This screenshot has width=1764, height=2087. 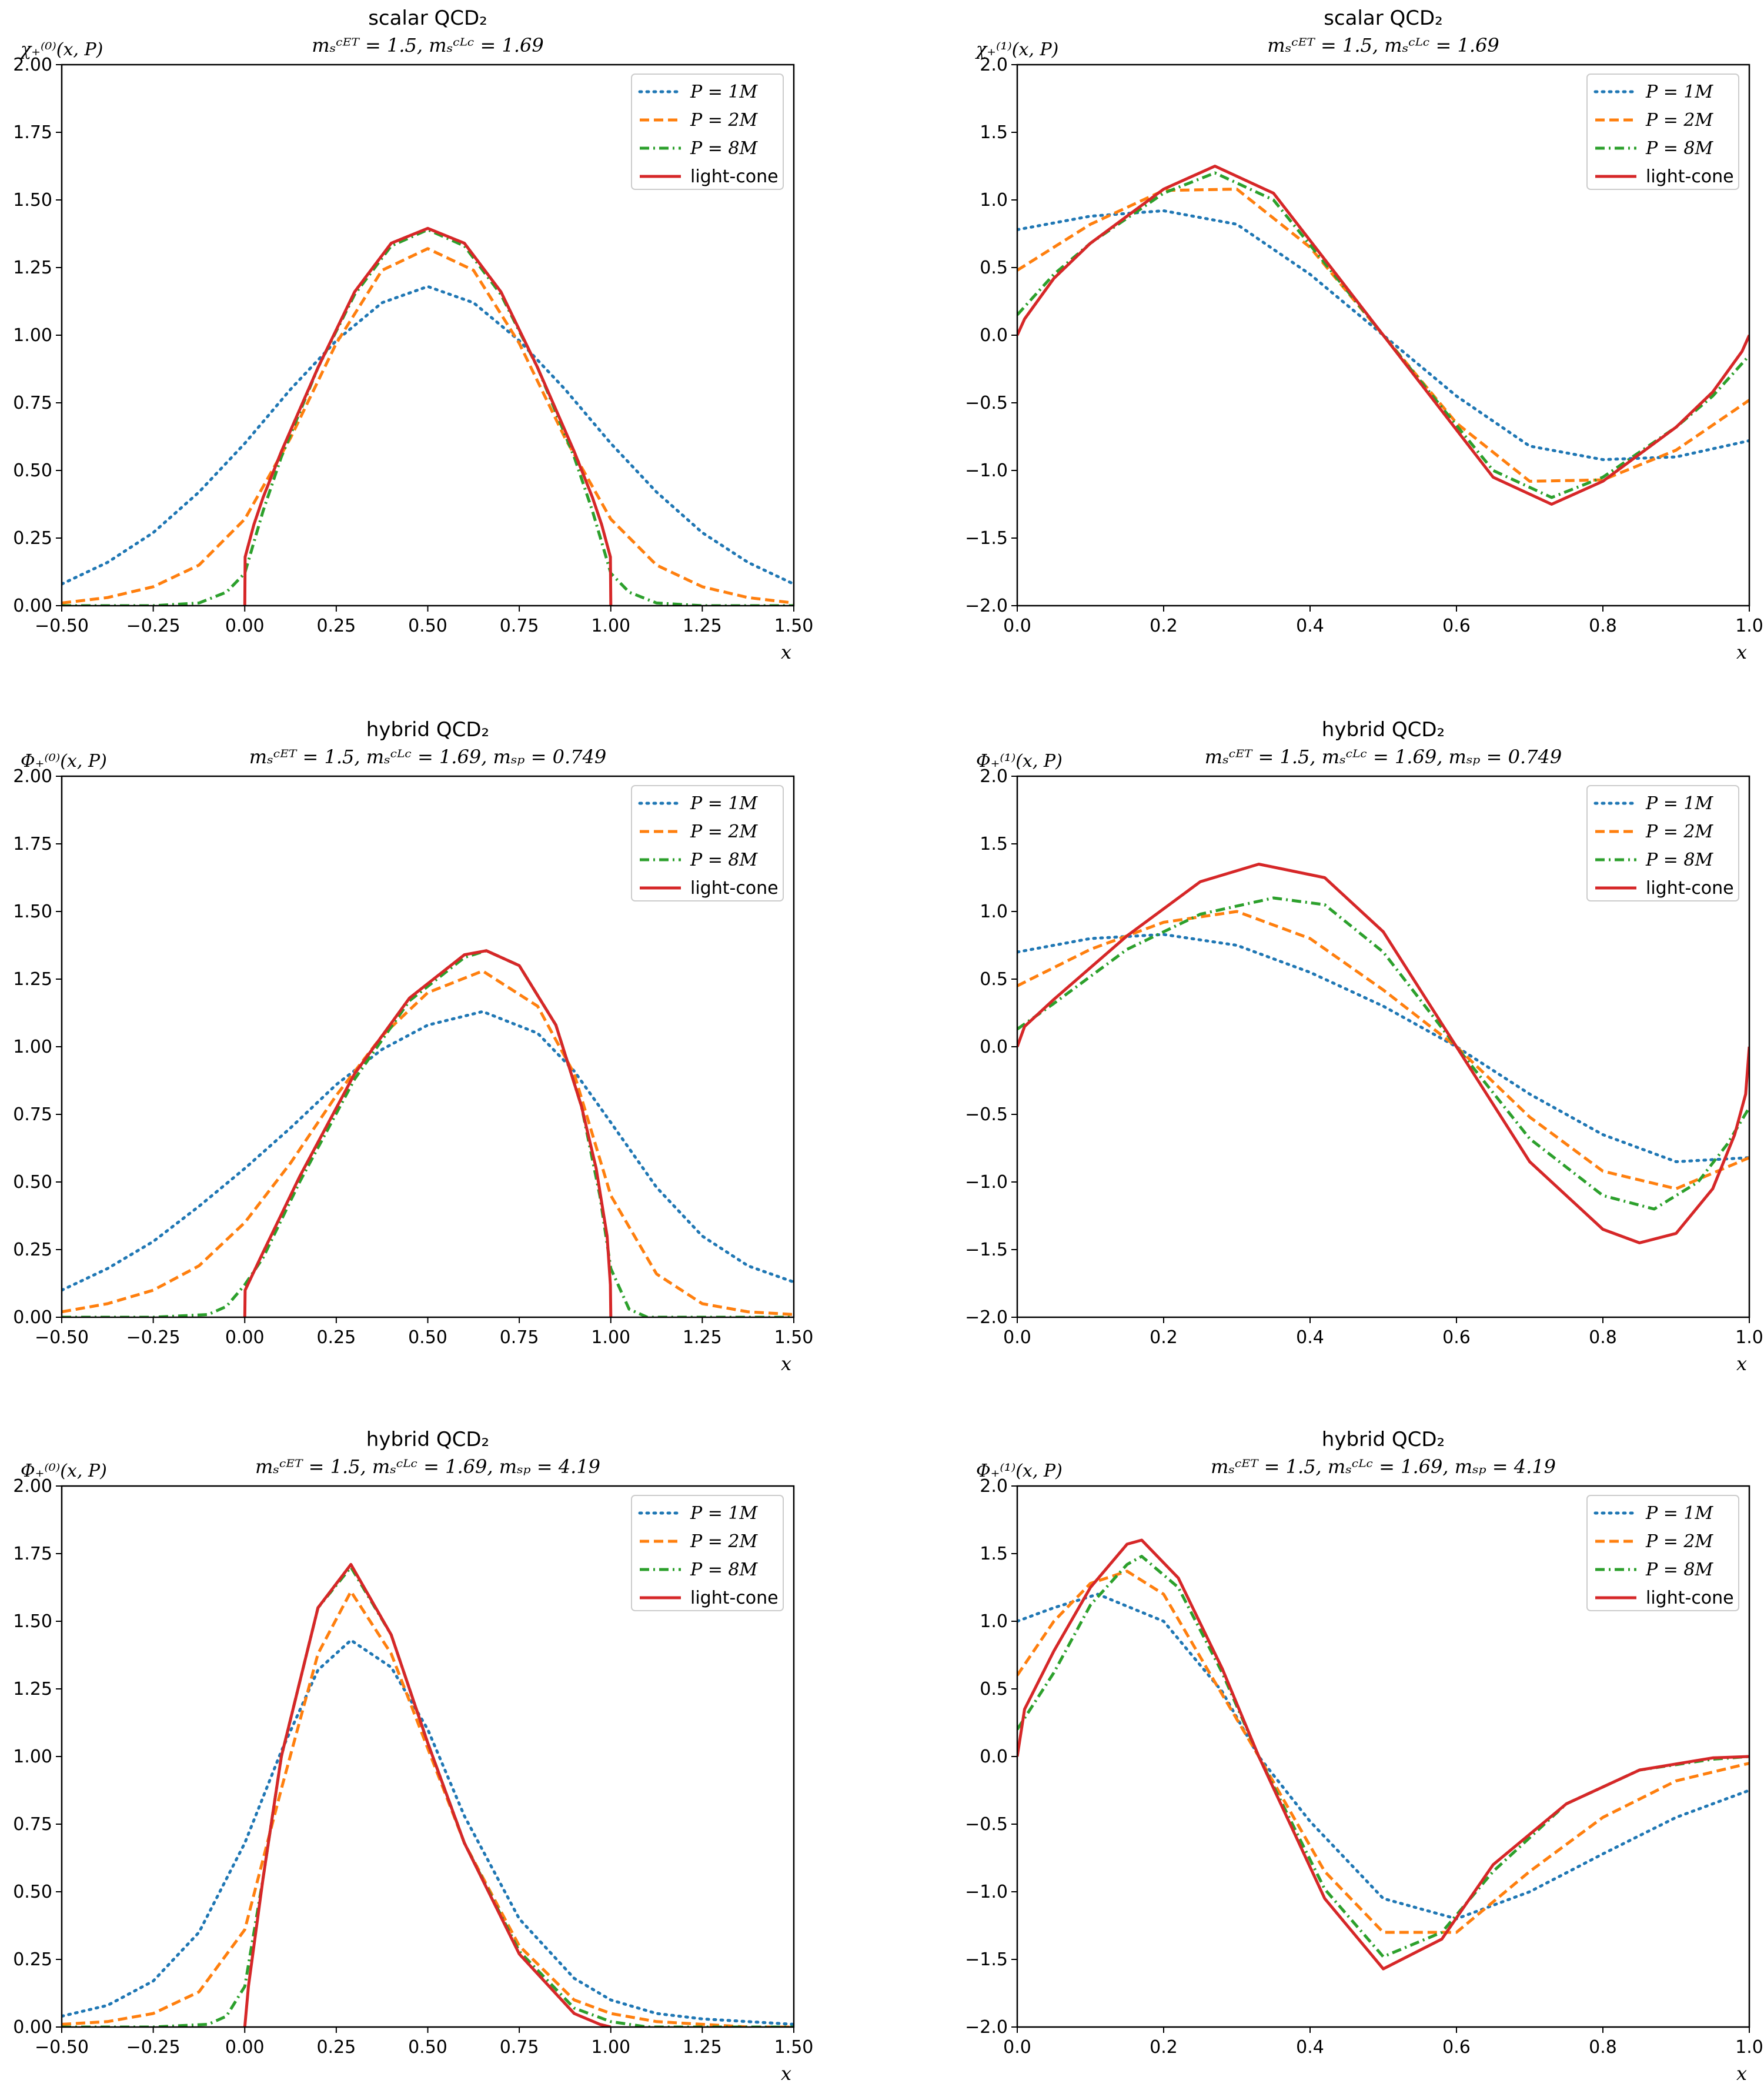 I want to click on y-tick-label: 0.00, so click(x=32, y=606).